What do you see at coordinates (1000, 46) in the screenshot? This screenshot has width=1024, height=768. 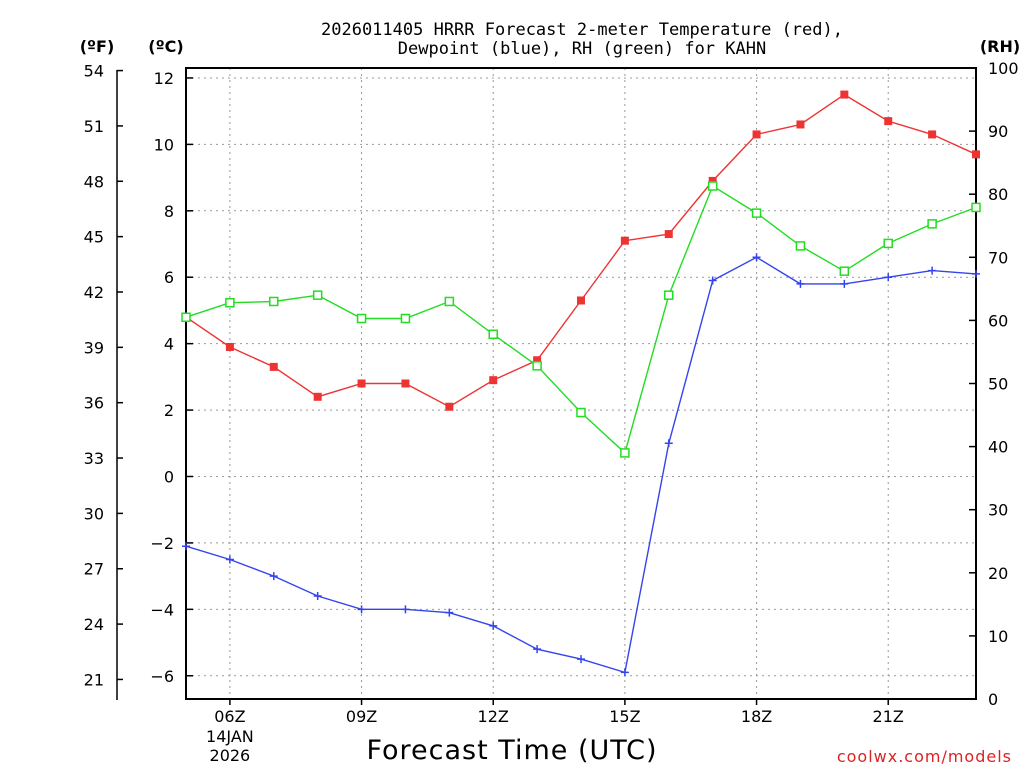 I see `unit-rh-label: (RH)` at bounding box center [1000, 46].